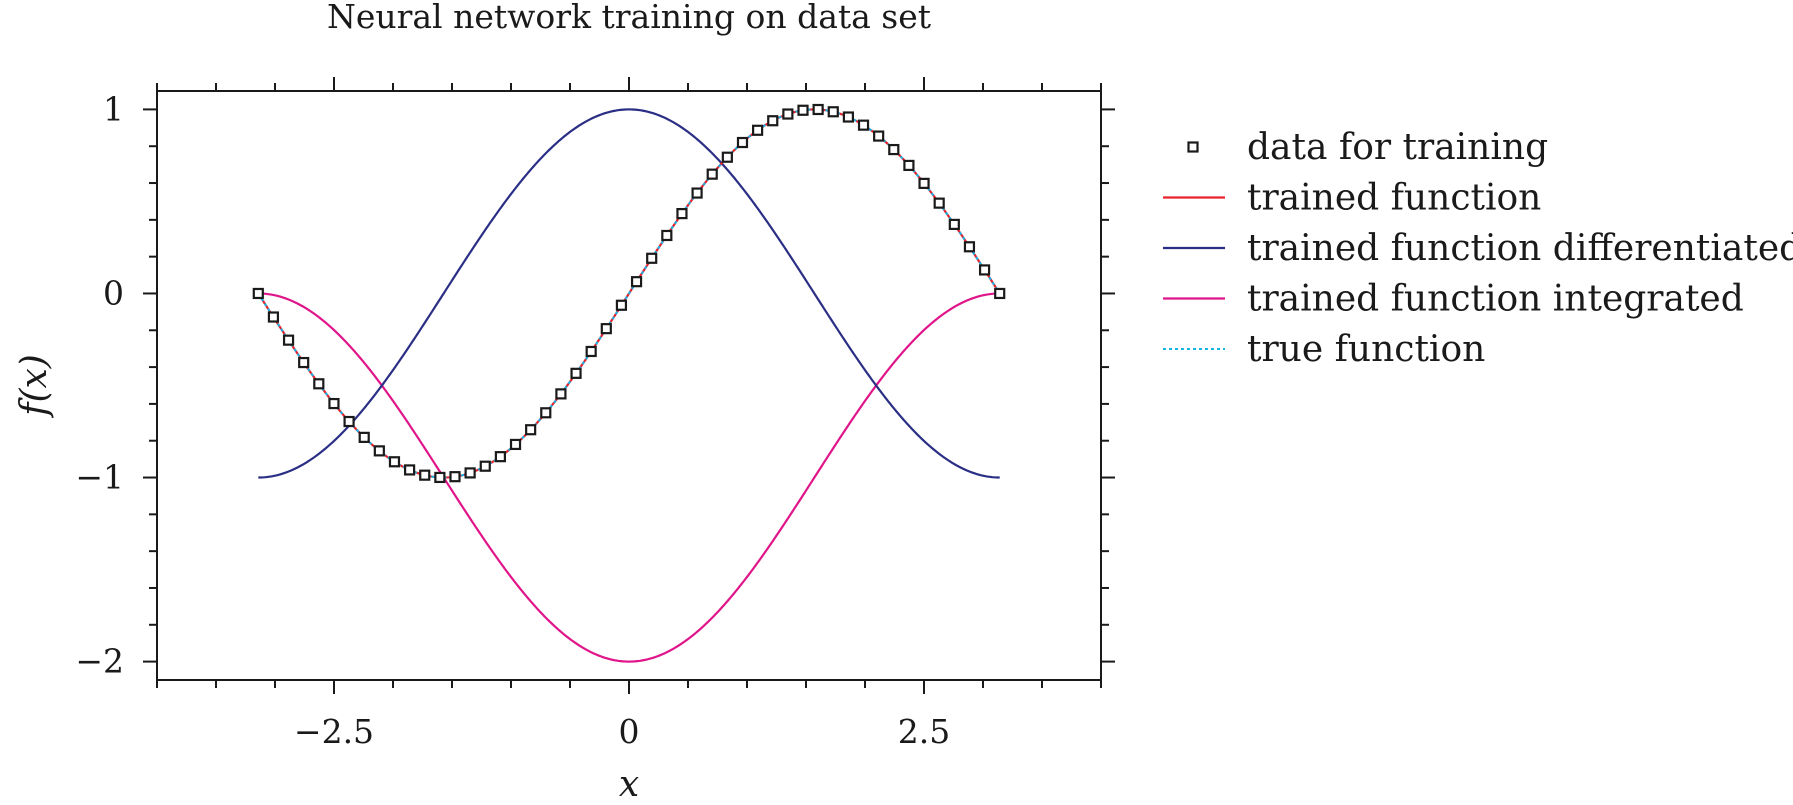 Image resolution: width=1793 pixels, height=805 pixels. What do you see at coordinates (99, 477) in the screenshot?
I see `y-tick-label: −1` at bounding box center [99, 477].